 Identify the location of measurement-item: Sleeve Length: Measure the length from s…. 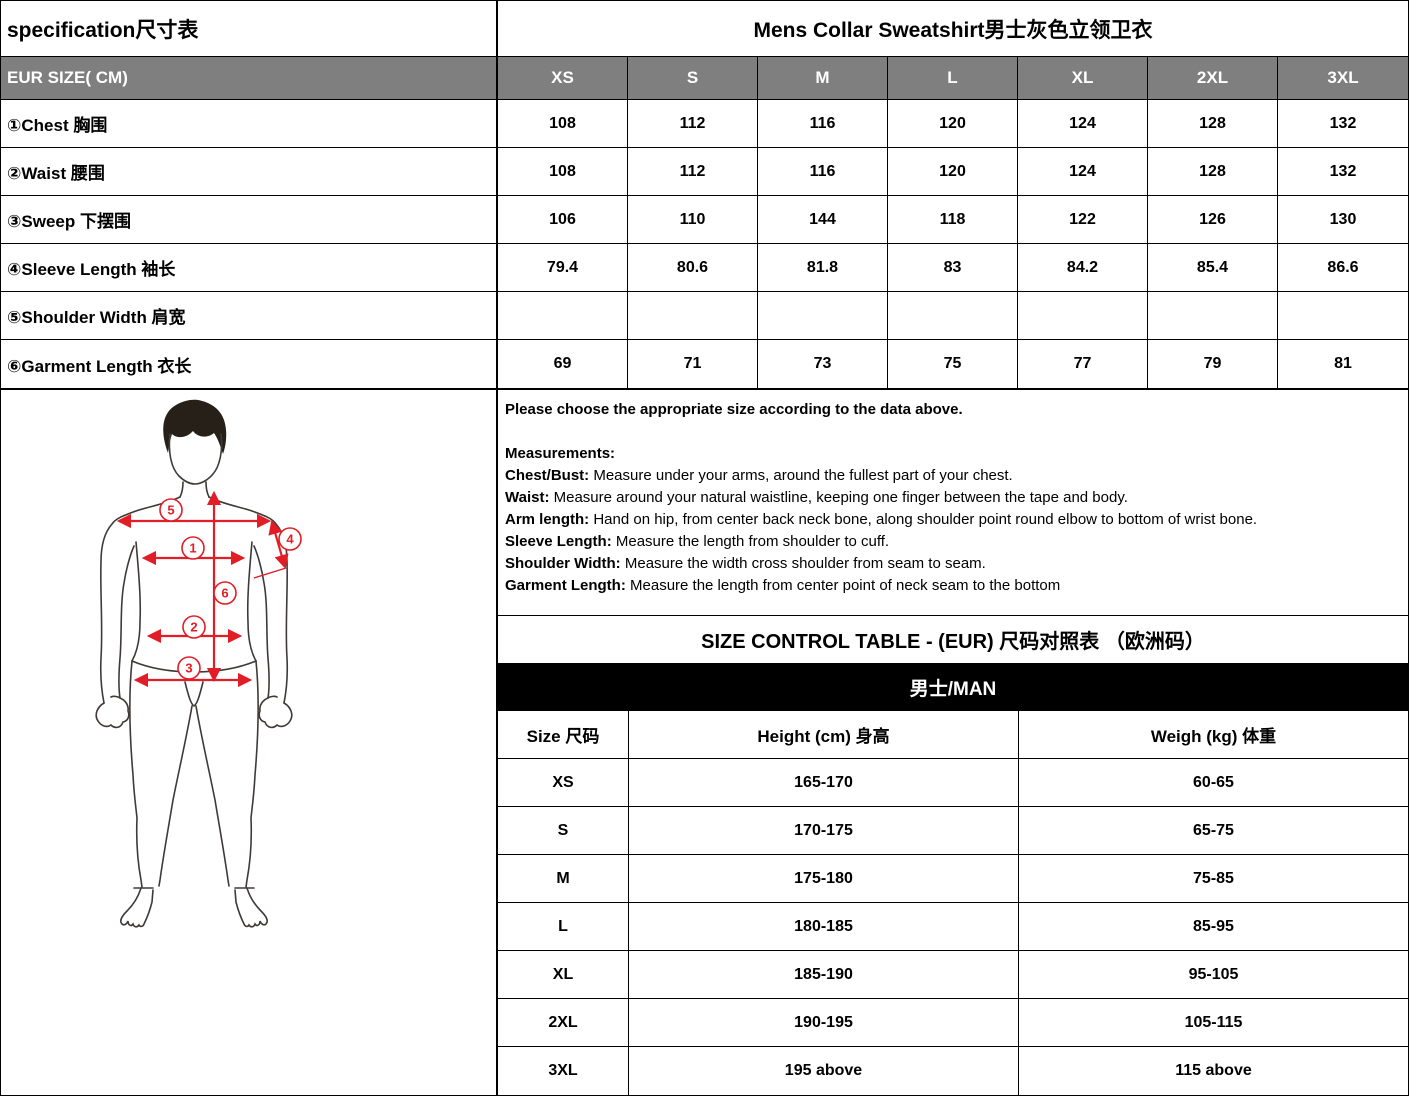
(952, 542).